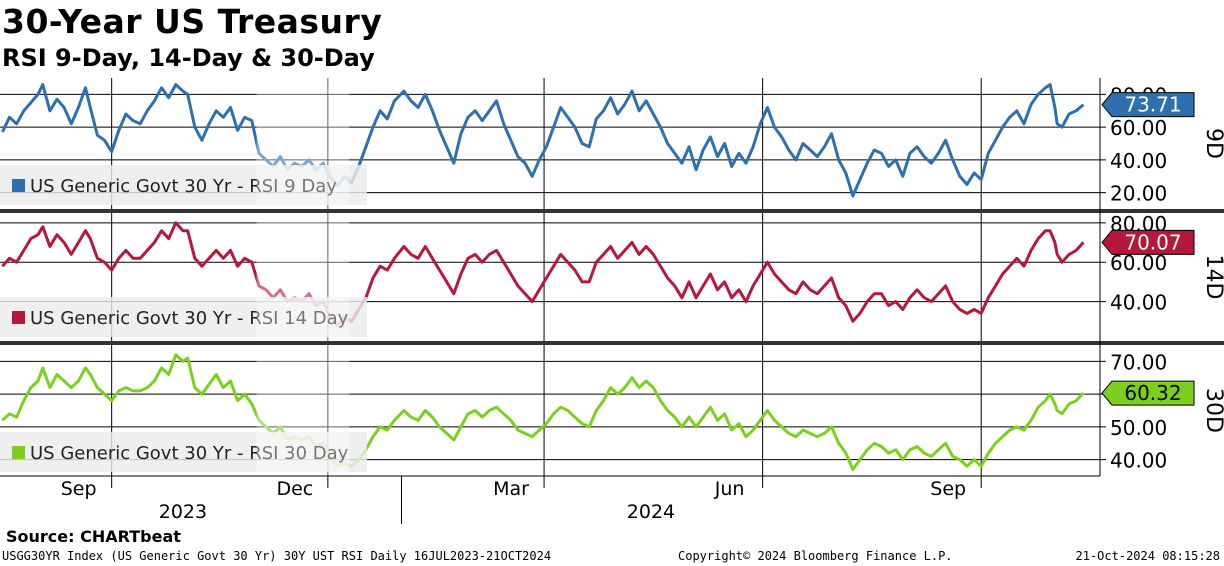  I want to click on legend-label-14D: US Generic Govt 30 Yr - RSI 14 Day, so click(189, 318).